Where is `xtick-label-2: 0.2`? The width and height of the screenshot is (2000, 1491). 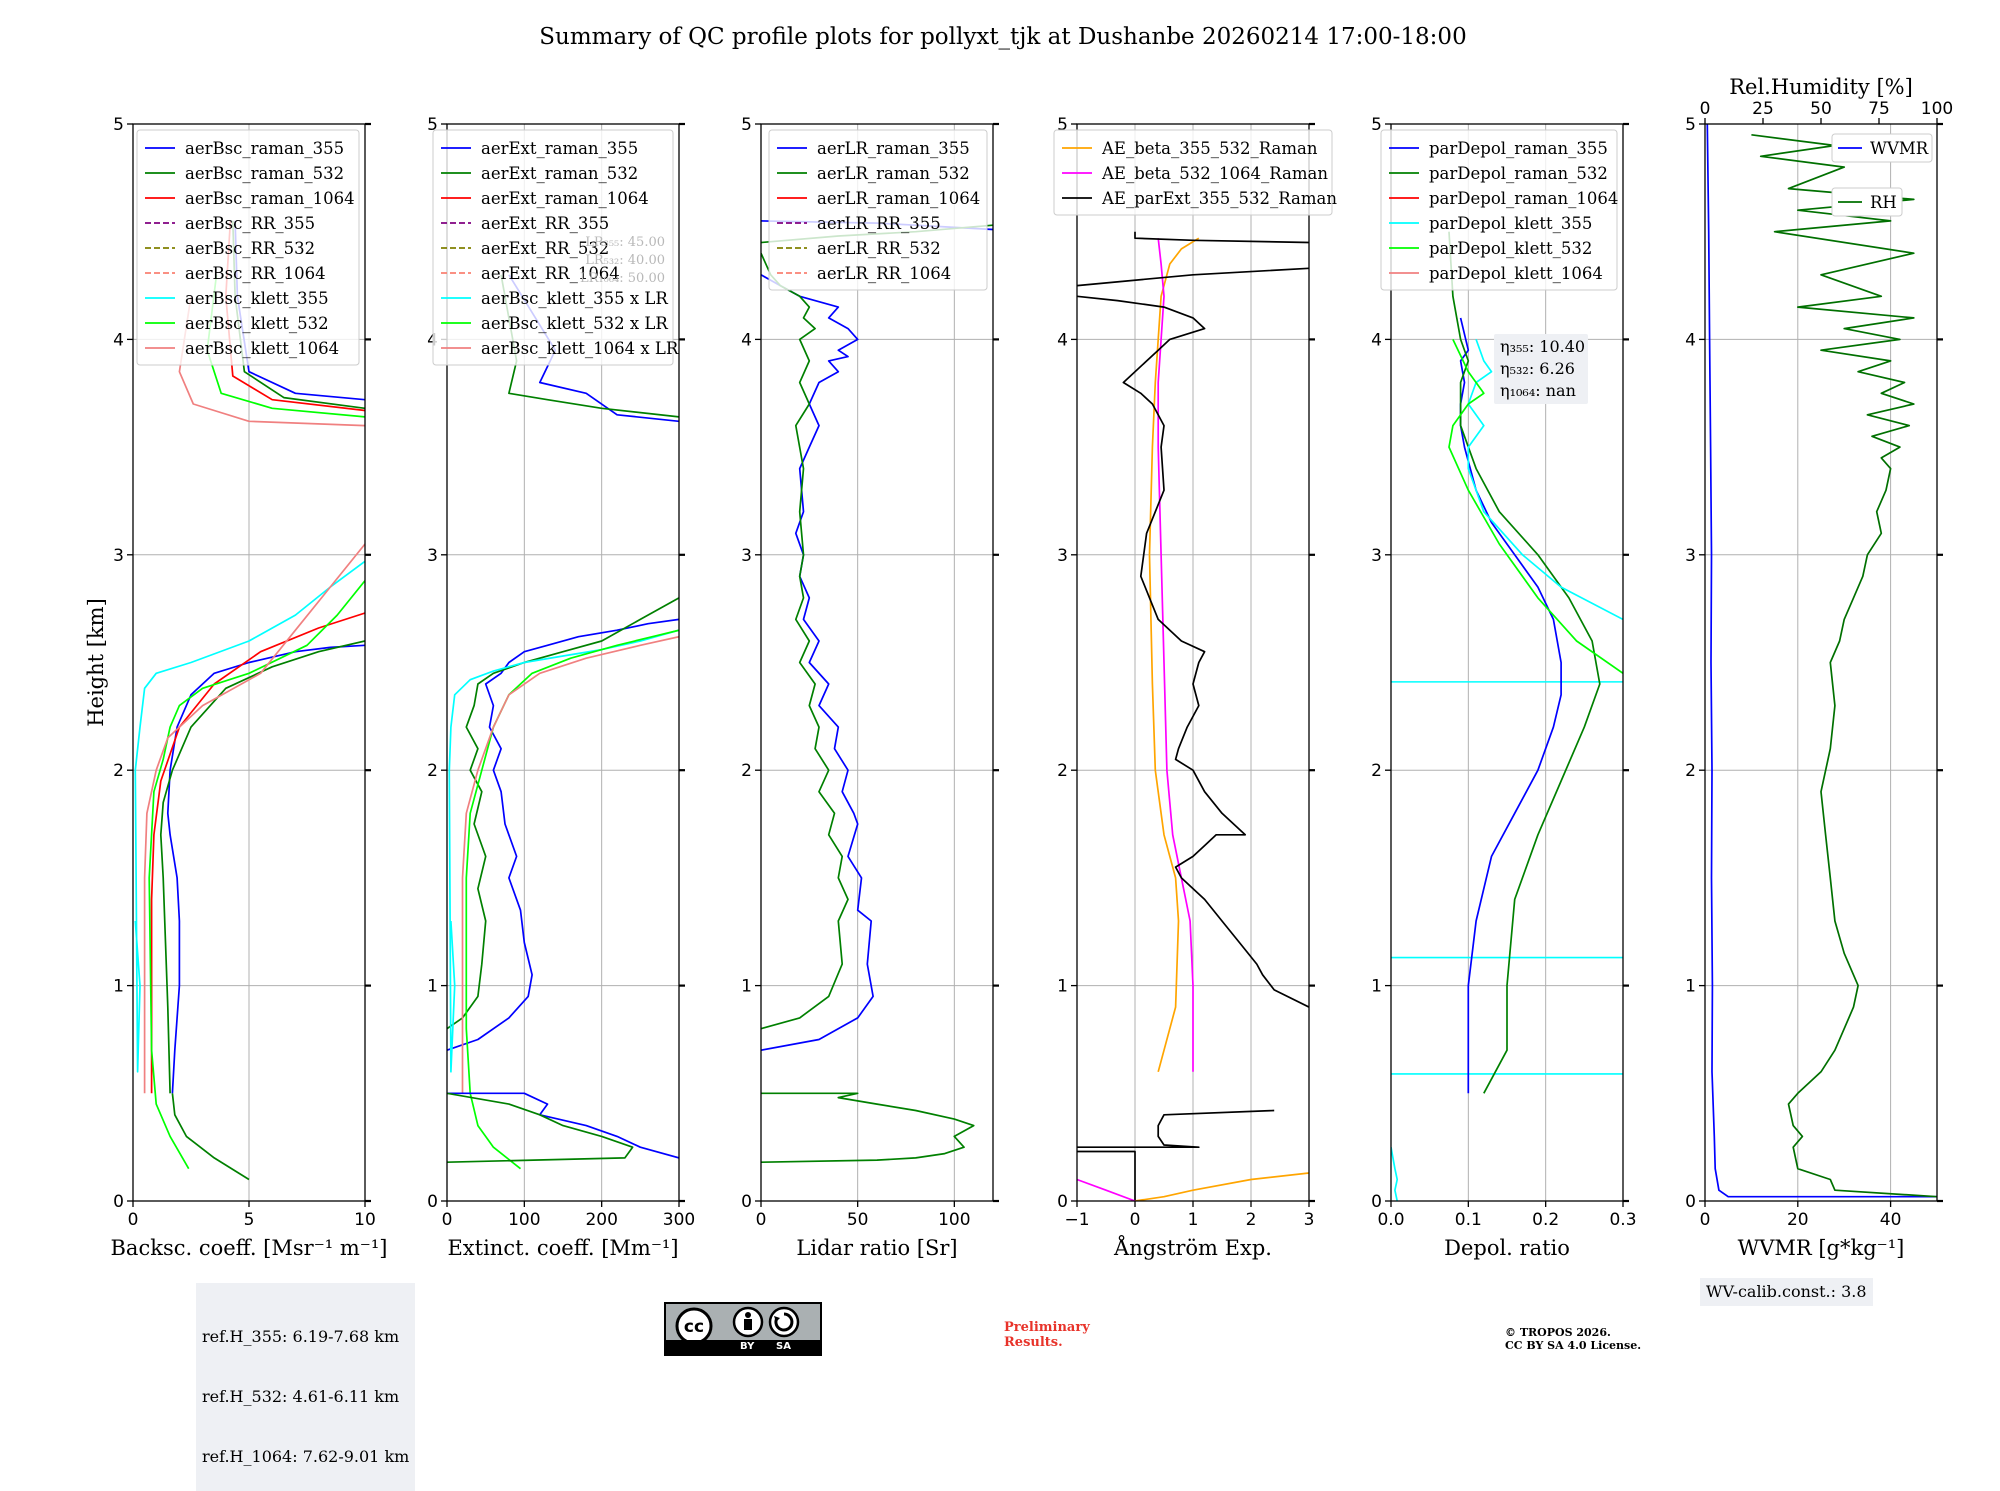 xtick-label-2: 0.2 is located at coordinates (1545, 1220).